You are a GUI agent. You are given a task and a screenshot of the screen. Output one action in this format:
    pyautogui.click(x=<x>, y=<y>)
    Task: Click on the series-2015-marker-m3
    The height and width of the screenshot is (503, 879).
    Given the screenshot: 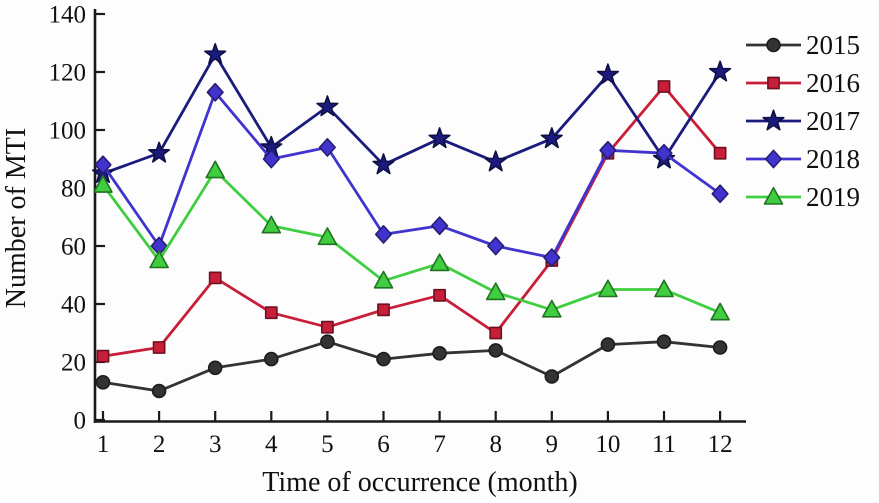 What is the action you would take?
    pyautogui.click(x=215, y=368)
    